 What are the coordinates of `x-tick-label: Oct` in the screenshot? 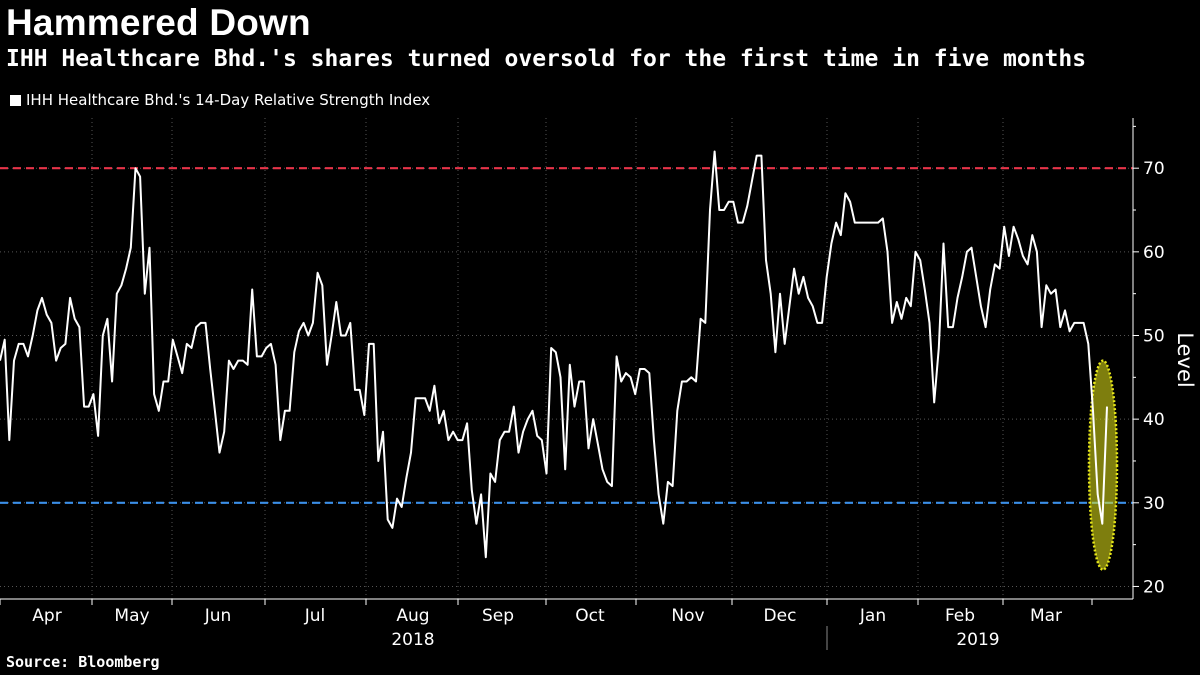 It's located at (590, 616).